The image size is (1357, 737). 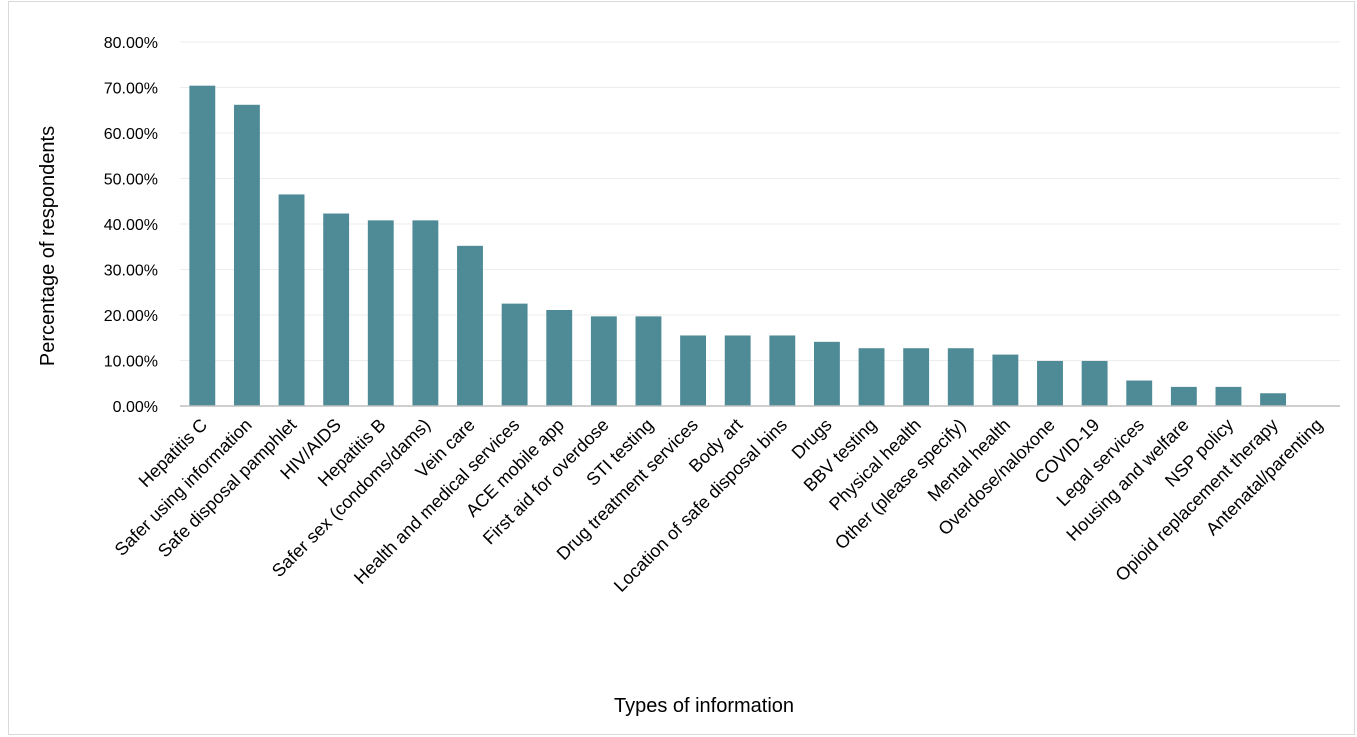 I want to click on y-tick-label: 40.00%, so click(x=131, y=225).